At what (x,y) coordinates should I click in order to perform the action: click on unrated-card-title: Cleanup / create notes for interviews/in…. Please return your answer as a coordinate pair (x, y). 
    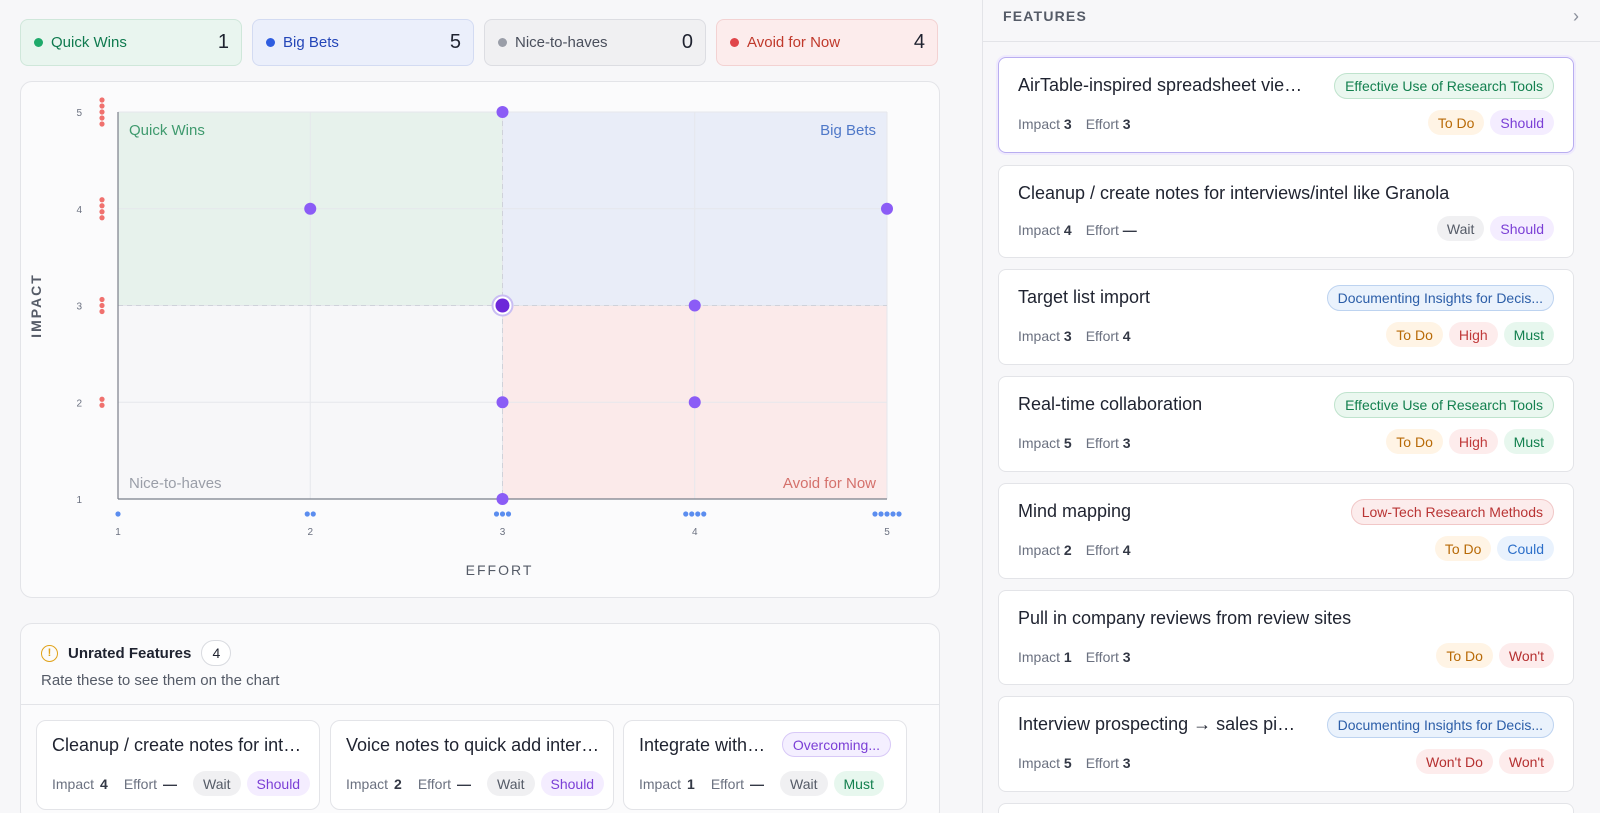
    Looking at the image, I should click on (179, 745).